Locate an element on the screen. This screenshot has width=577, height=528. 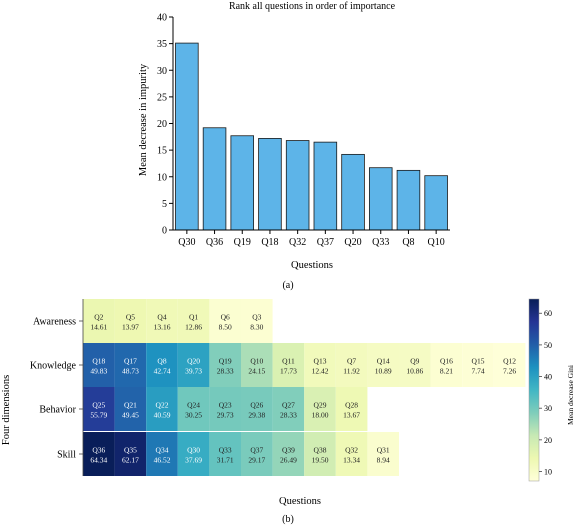
cell-value-label: 24.15 is located at coordinates (256, 371).